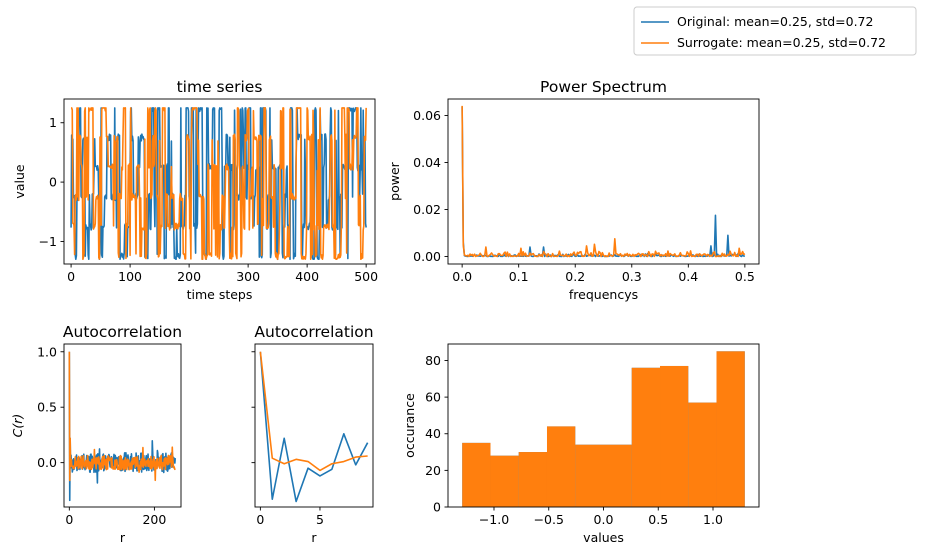 This screenshot has height=558, width=925. I want to click on ts-plot-area, so click(218, 184).